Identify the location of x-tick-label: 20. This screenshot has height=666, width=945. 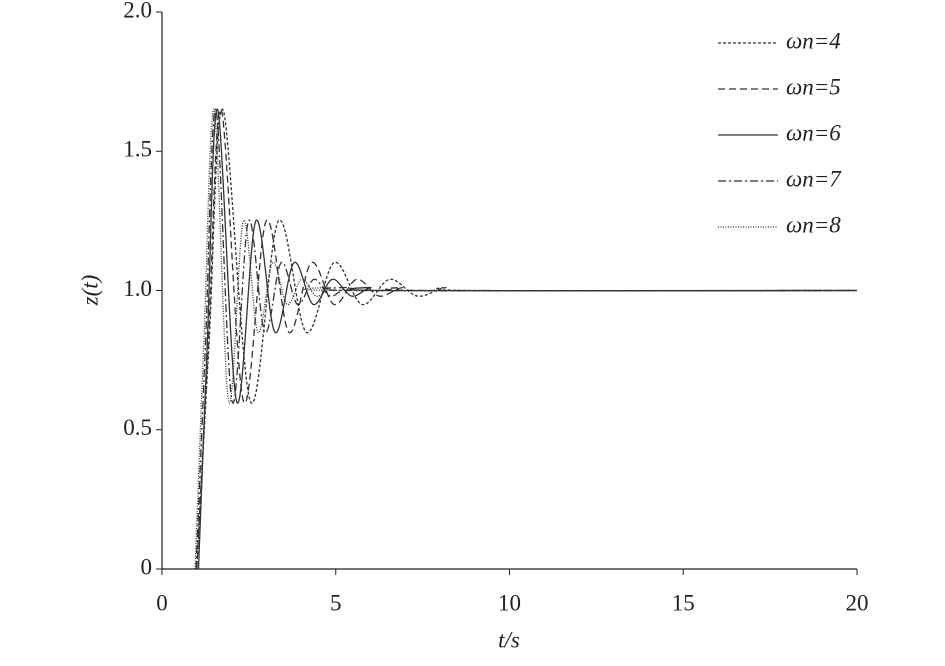
(857, 602).